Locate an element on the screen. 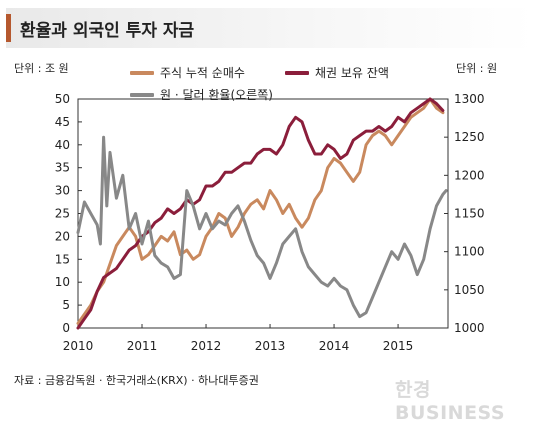 This screenshot has width=540, height=424. title-bar: 환율과 외국인 투자 자금 is located at coordinates (270, 28).